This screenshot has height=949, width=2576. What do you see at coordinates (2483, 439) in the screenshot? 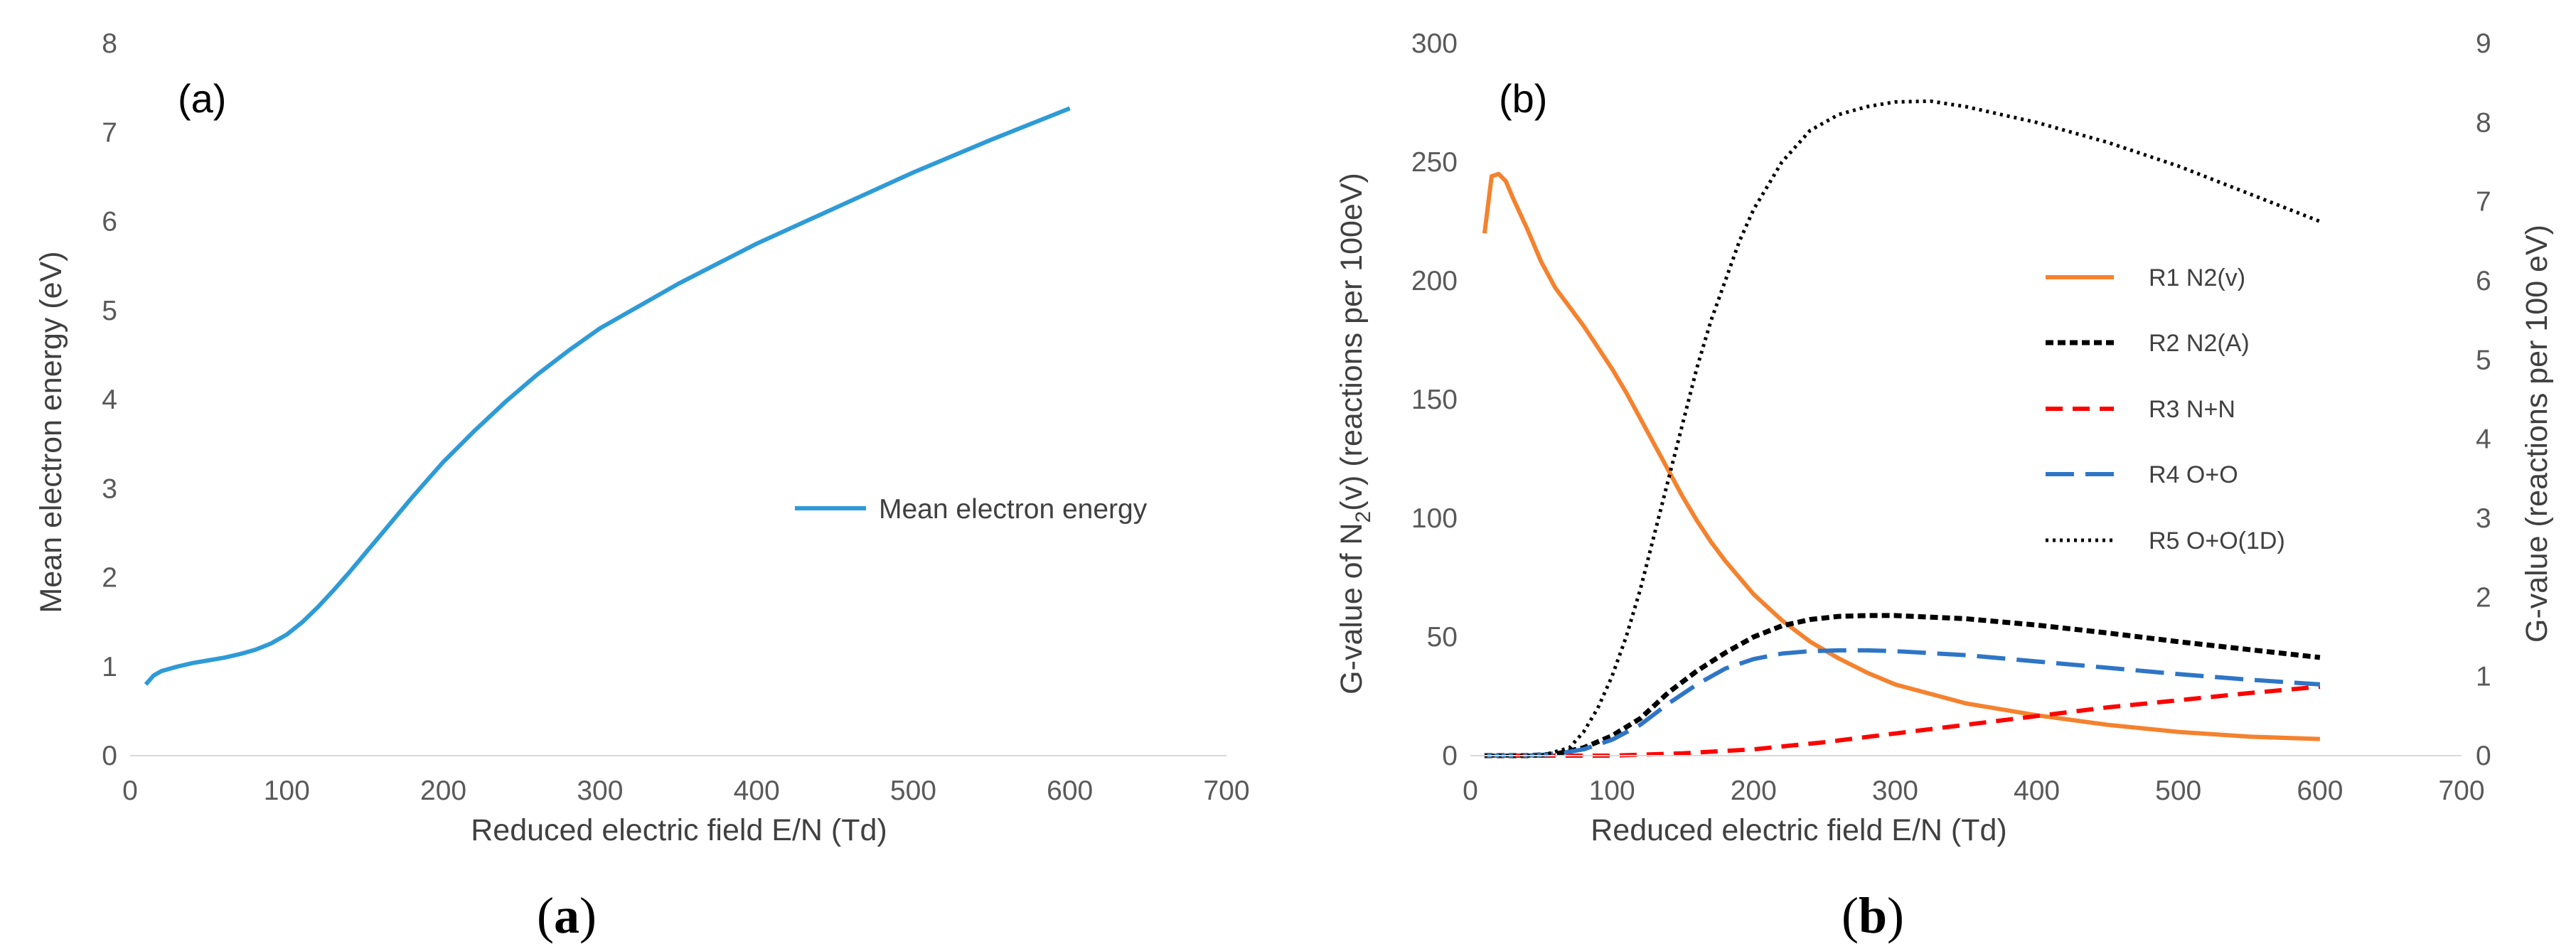
I see `y-right-tick-label: 4` at bounding box center [2483, 439].